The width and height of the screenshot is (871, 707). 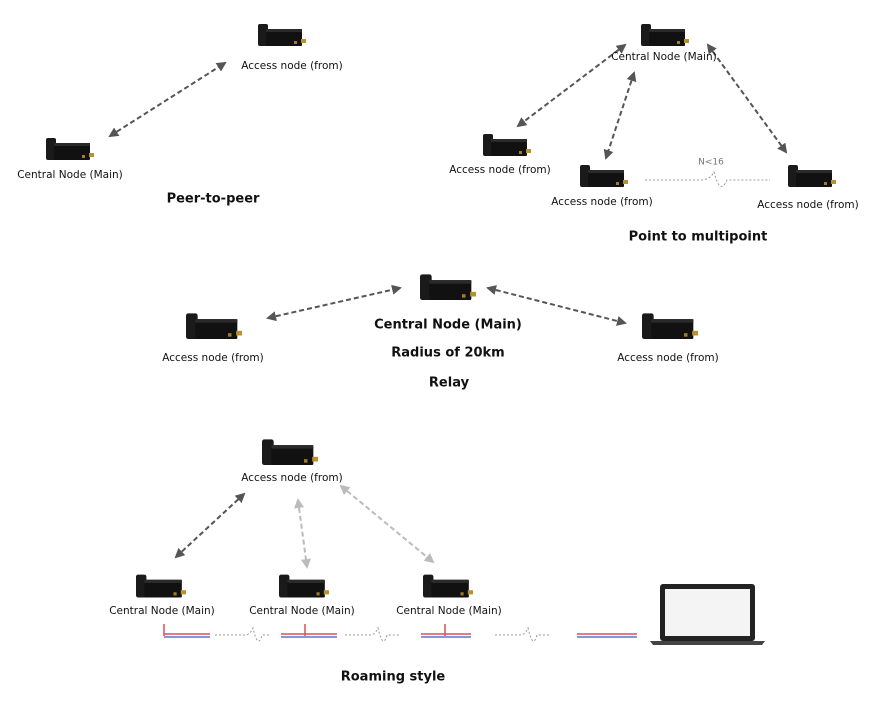 I want to click on caption: Roaming style, so click(x=393, y=677).